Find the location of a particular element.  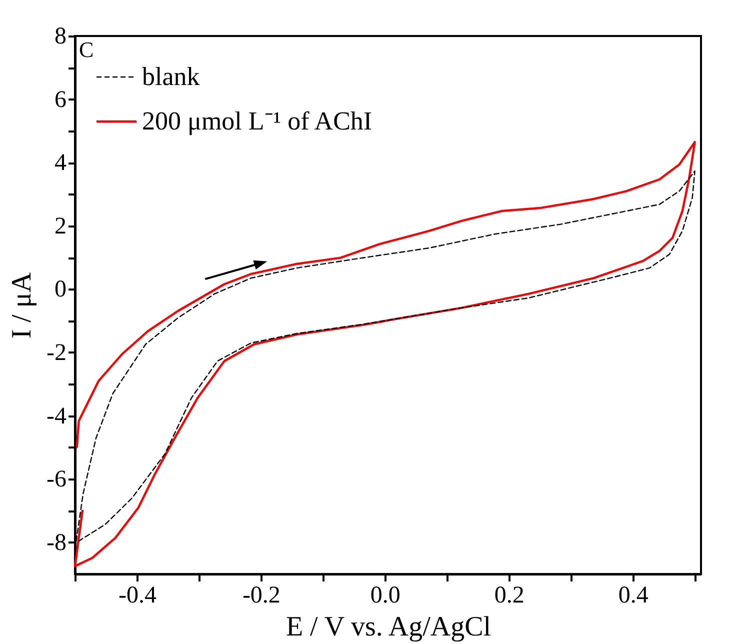

x-tick-label: -0.2 is located at coordinates (261, 595).